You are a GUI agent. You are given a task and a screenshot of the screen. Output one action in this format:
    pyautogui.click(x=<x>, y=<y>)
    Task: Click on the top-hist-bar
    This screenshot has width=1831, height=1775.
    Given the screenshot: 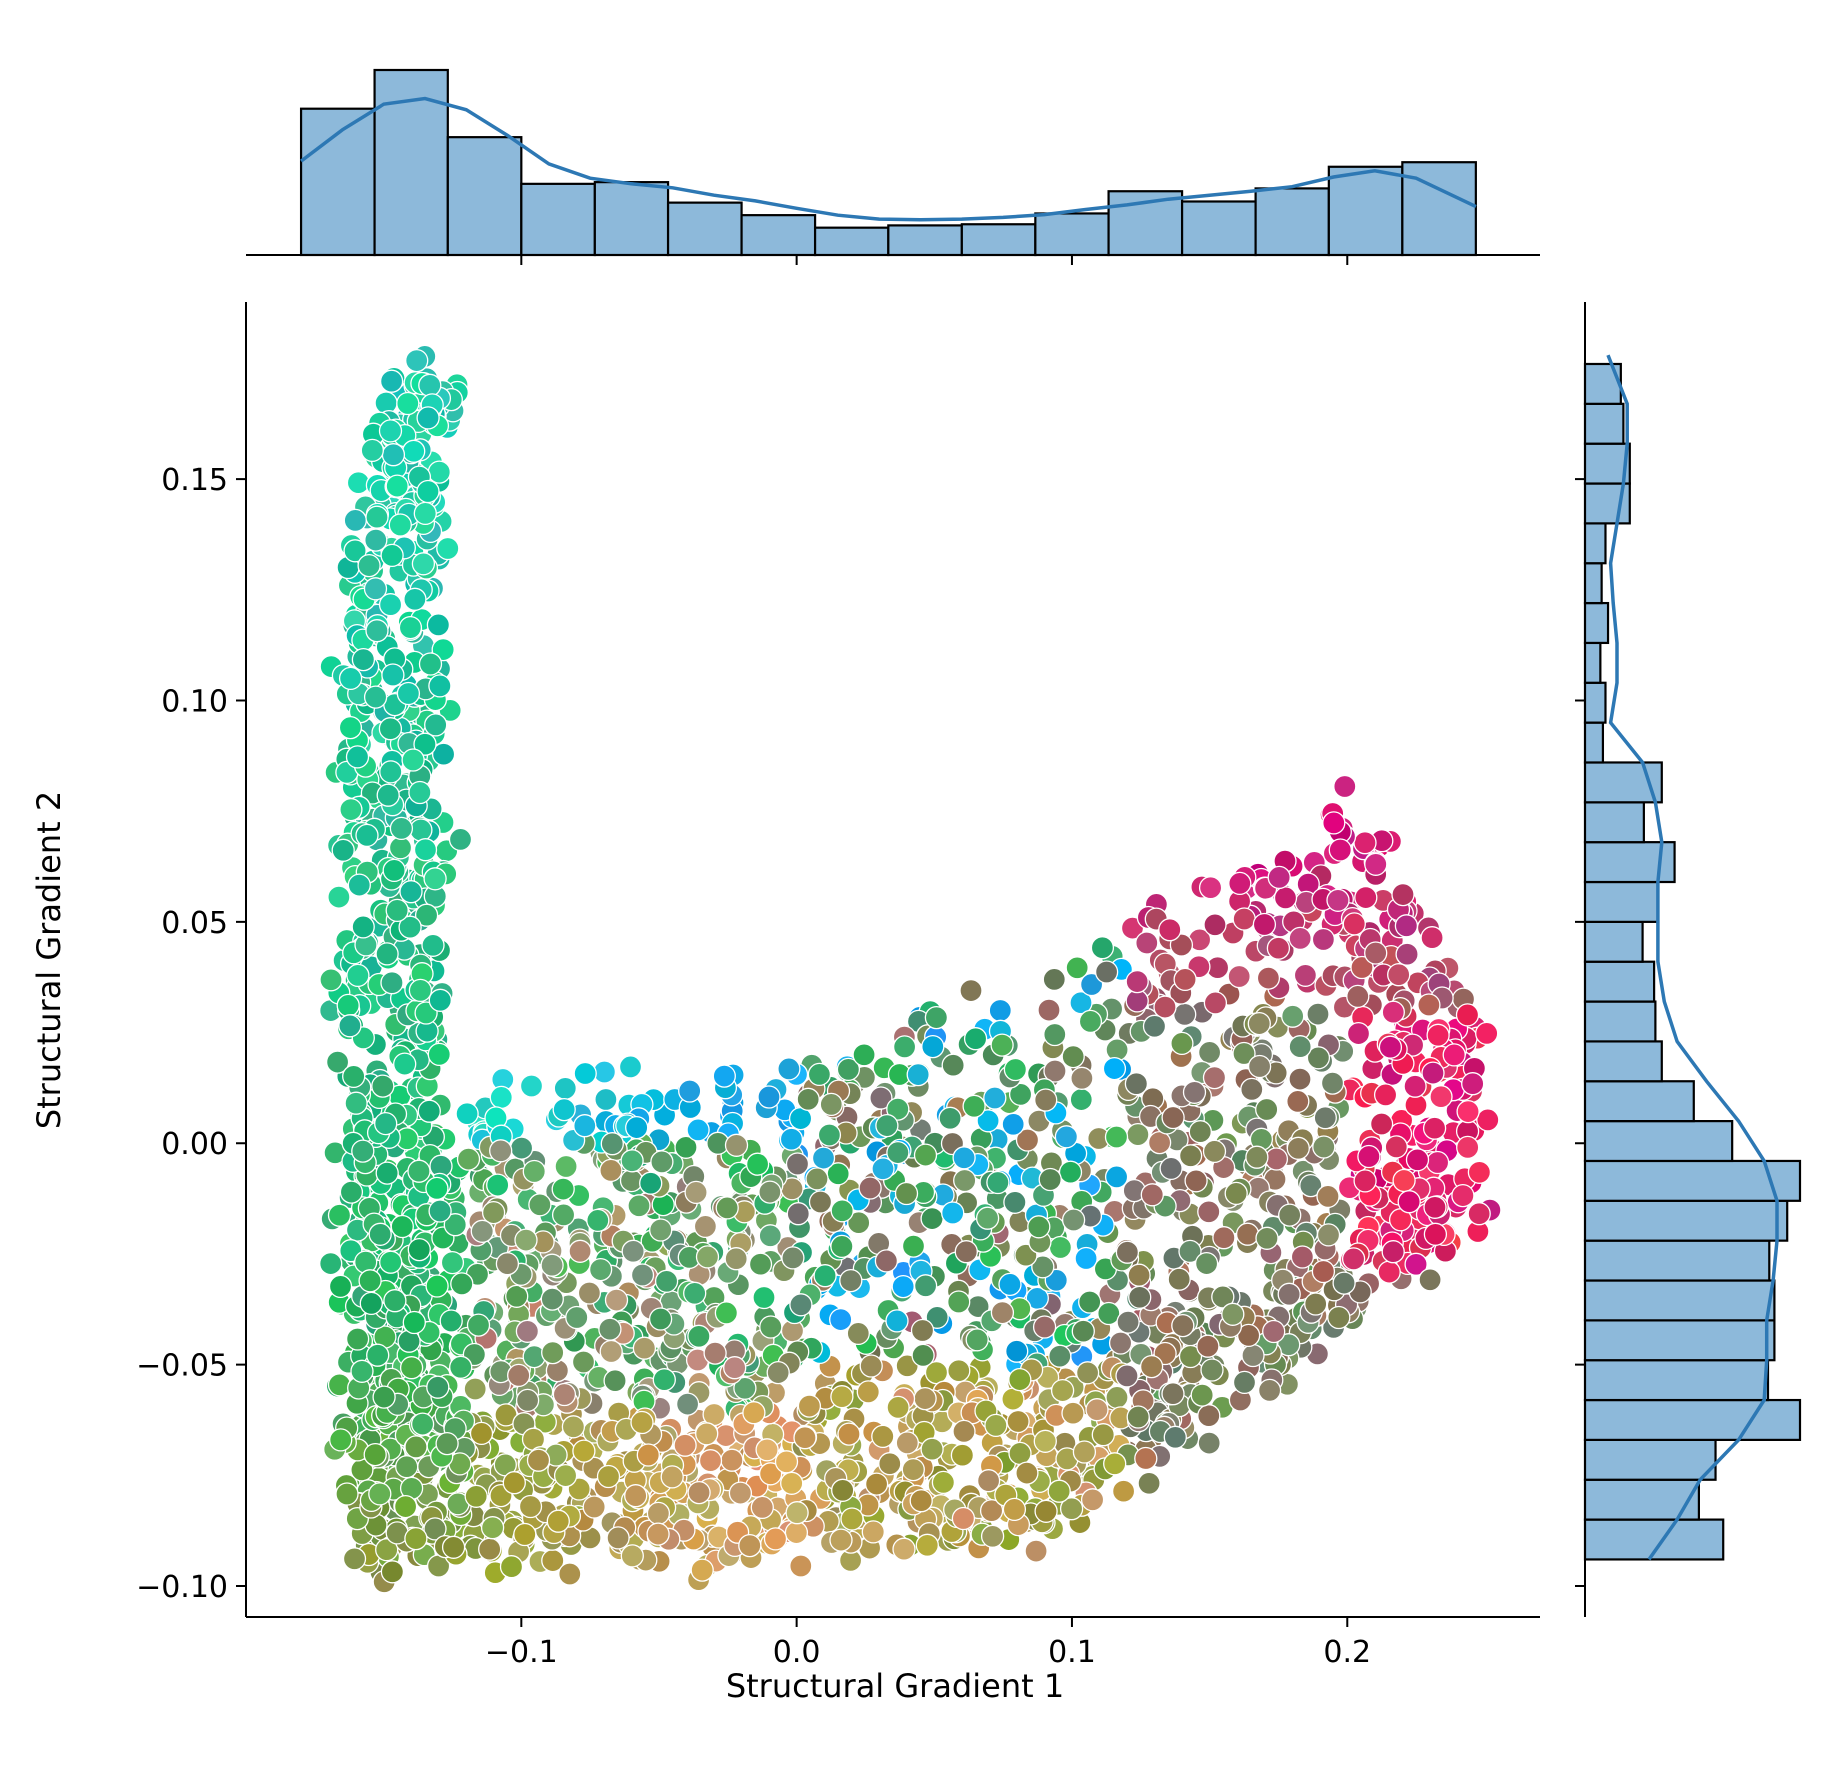 What is the action you would take?
    pyautogui.click(x=337, y=182)
    